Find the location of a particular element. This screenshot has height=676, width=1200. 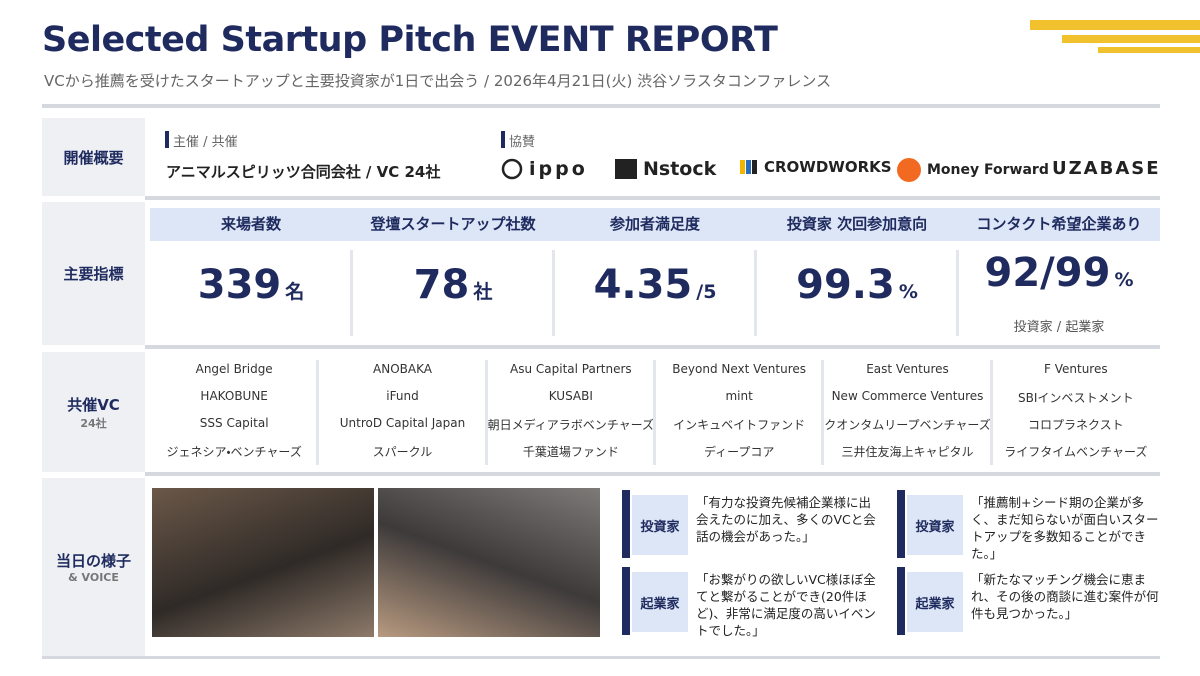

sponsor-label: 協賛 is located at coordinates (522, 142).